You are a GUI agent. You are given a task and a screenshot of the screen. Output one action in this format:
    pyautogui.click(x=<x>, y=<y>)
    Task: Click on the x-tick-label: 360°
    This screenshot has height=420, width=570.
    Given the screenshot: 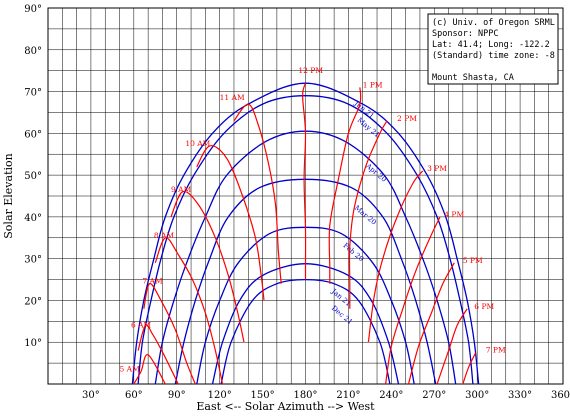 What is the action you would take?
    pyautogui.click(x=560, y=395)
    